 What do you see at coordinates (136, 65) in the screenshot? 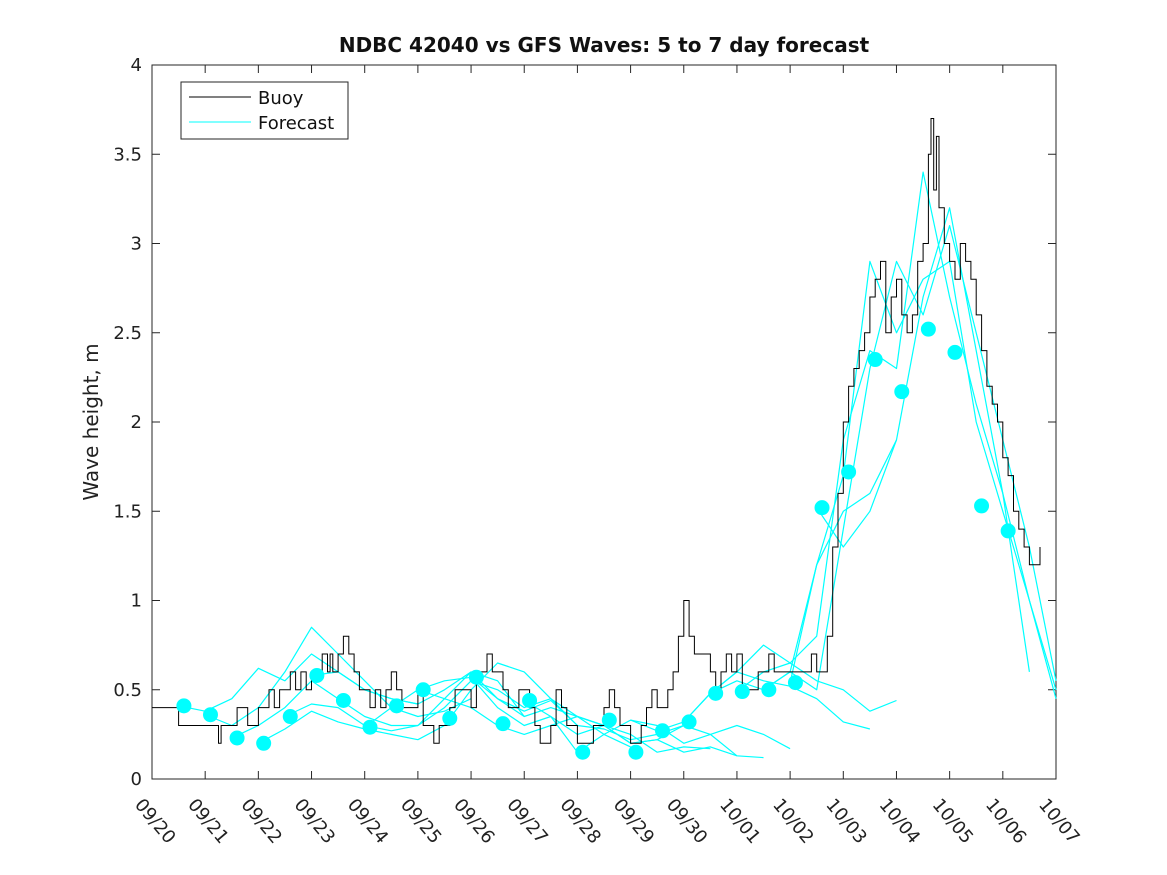
I see `y-tick-label: 4` at bounding box center [136, 65].